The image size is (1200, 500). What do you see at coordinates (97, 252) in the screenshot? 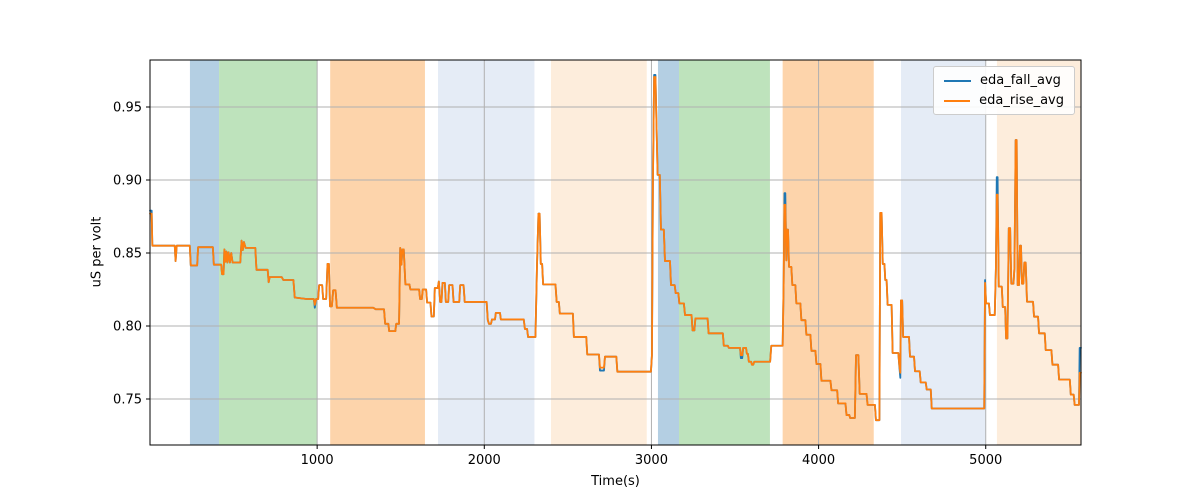
I see `y-axis-title: uS per volt` at bounding box center [97, 252].